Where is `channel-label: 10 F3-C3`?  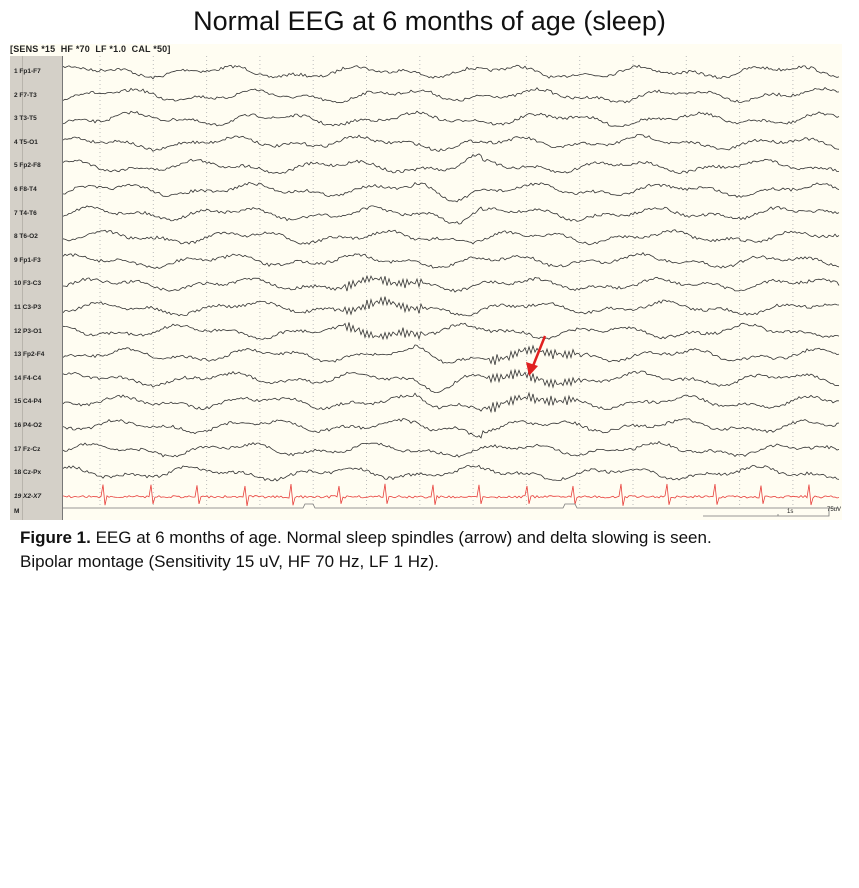 channel-label: 10 F3-C3 is located at coordinates (28, 284).